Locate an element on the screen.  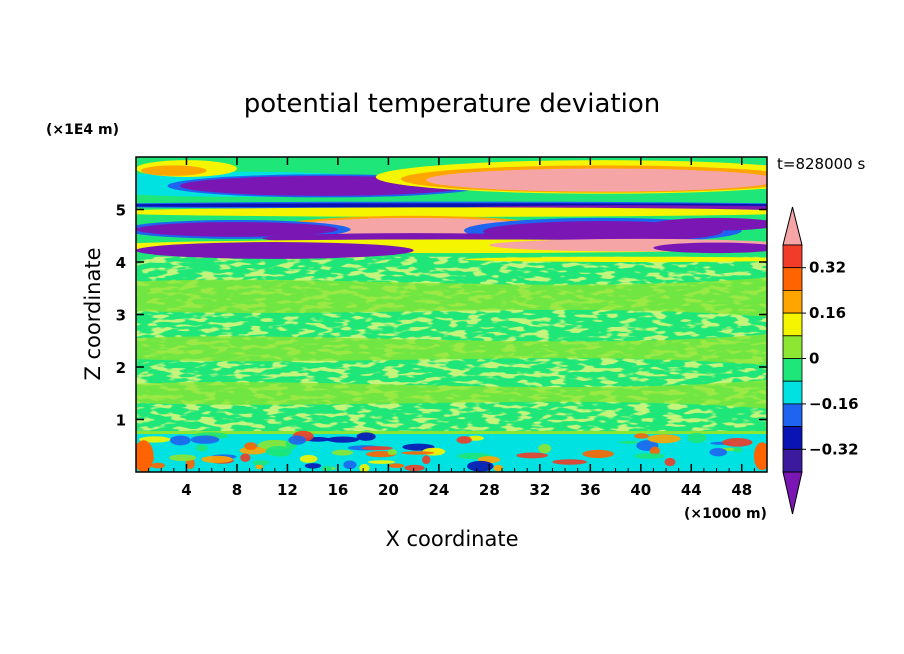
boundary-hot-left is located at coordinates (145, 456).